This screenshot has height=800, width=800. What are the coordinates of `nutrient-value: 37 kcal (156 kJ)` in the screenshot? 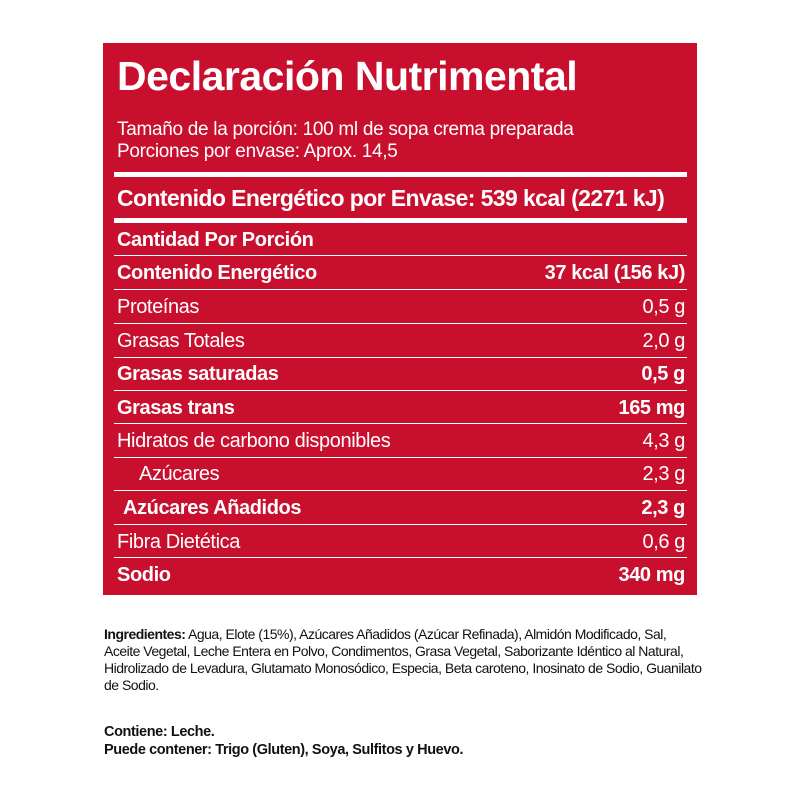 It's located at (615, 272).